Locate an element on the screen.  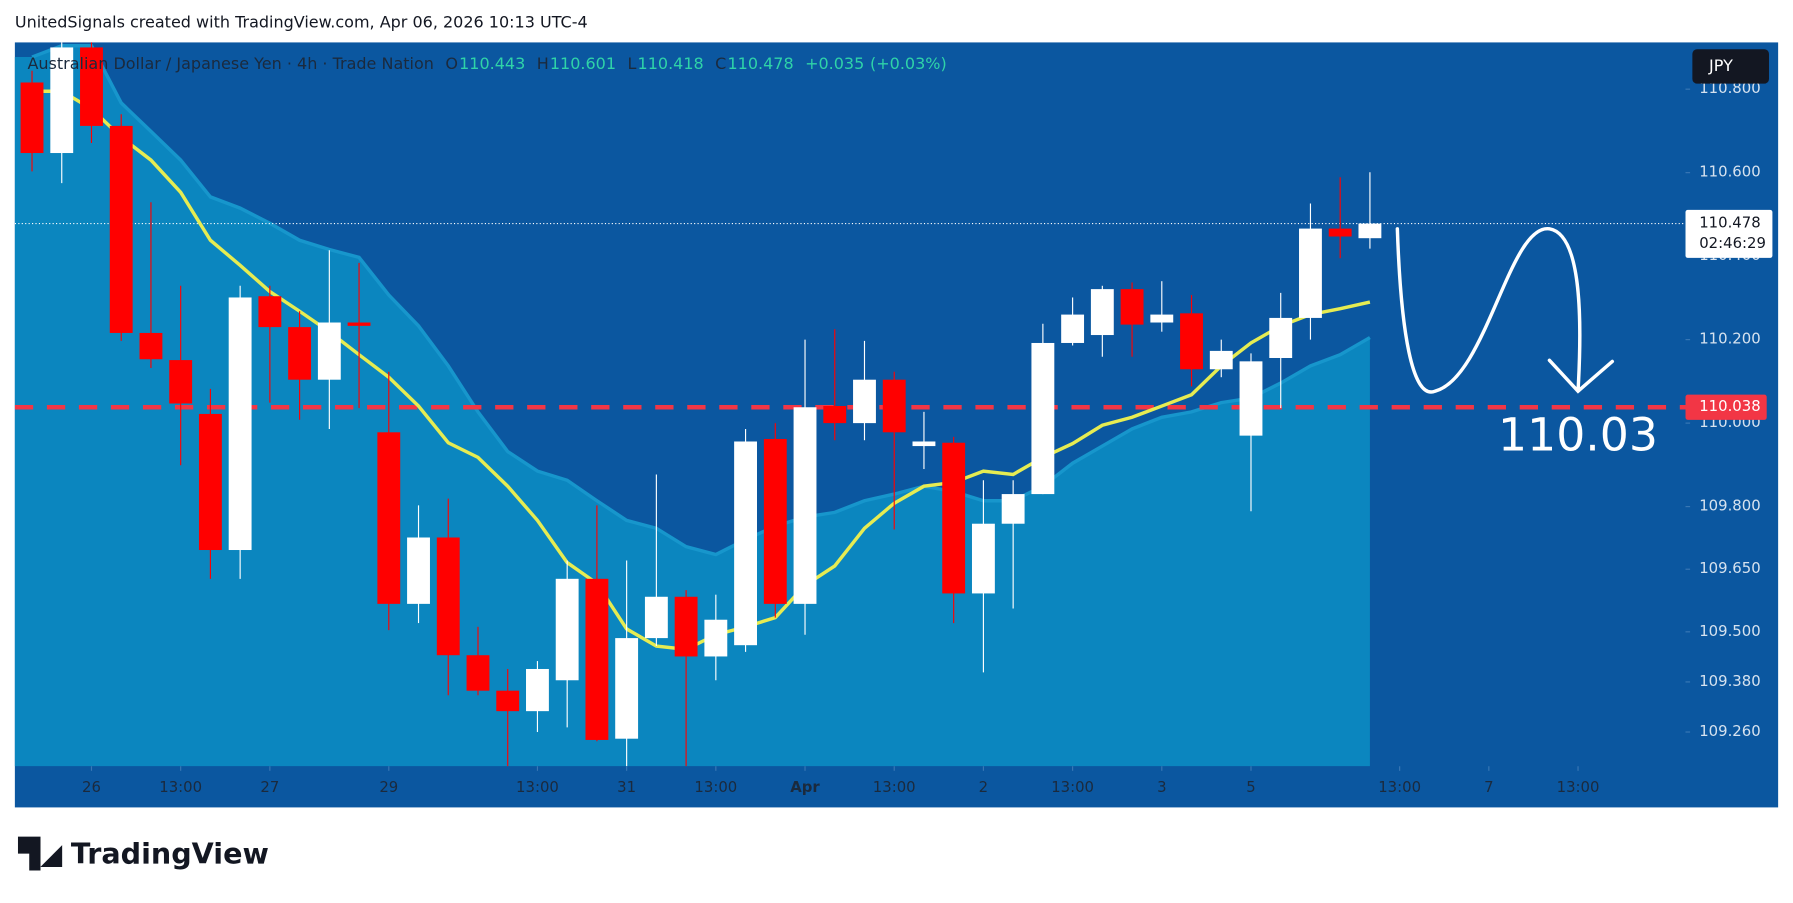
legend-key: L is located at coordinates (631, 63).